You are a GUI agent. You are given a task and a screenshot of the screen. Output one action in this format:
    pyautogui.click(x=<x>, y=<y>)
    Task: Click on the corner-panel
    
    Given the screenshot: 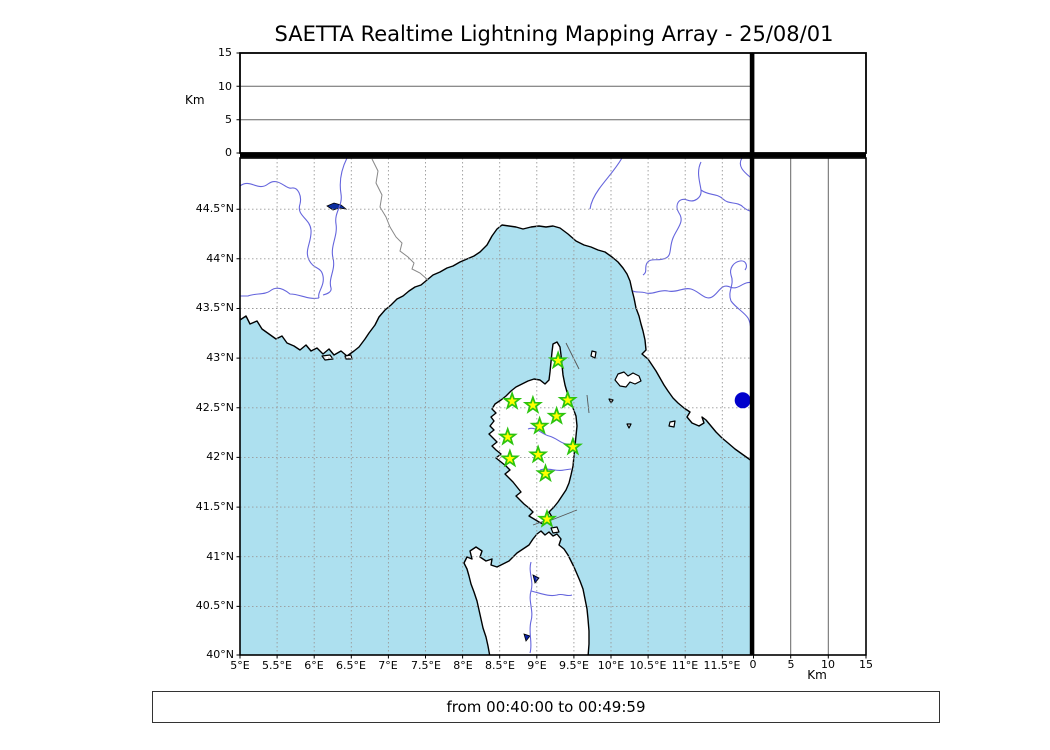 What is the action you would take?
    pyautogui.click(x=809, y=103)
    